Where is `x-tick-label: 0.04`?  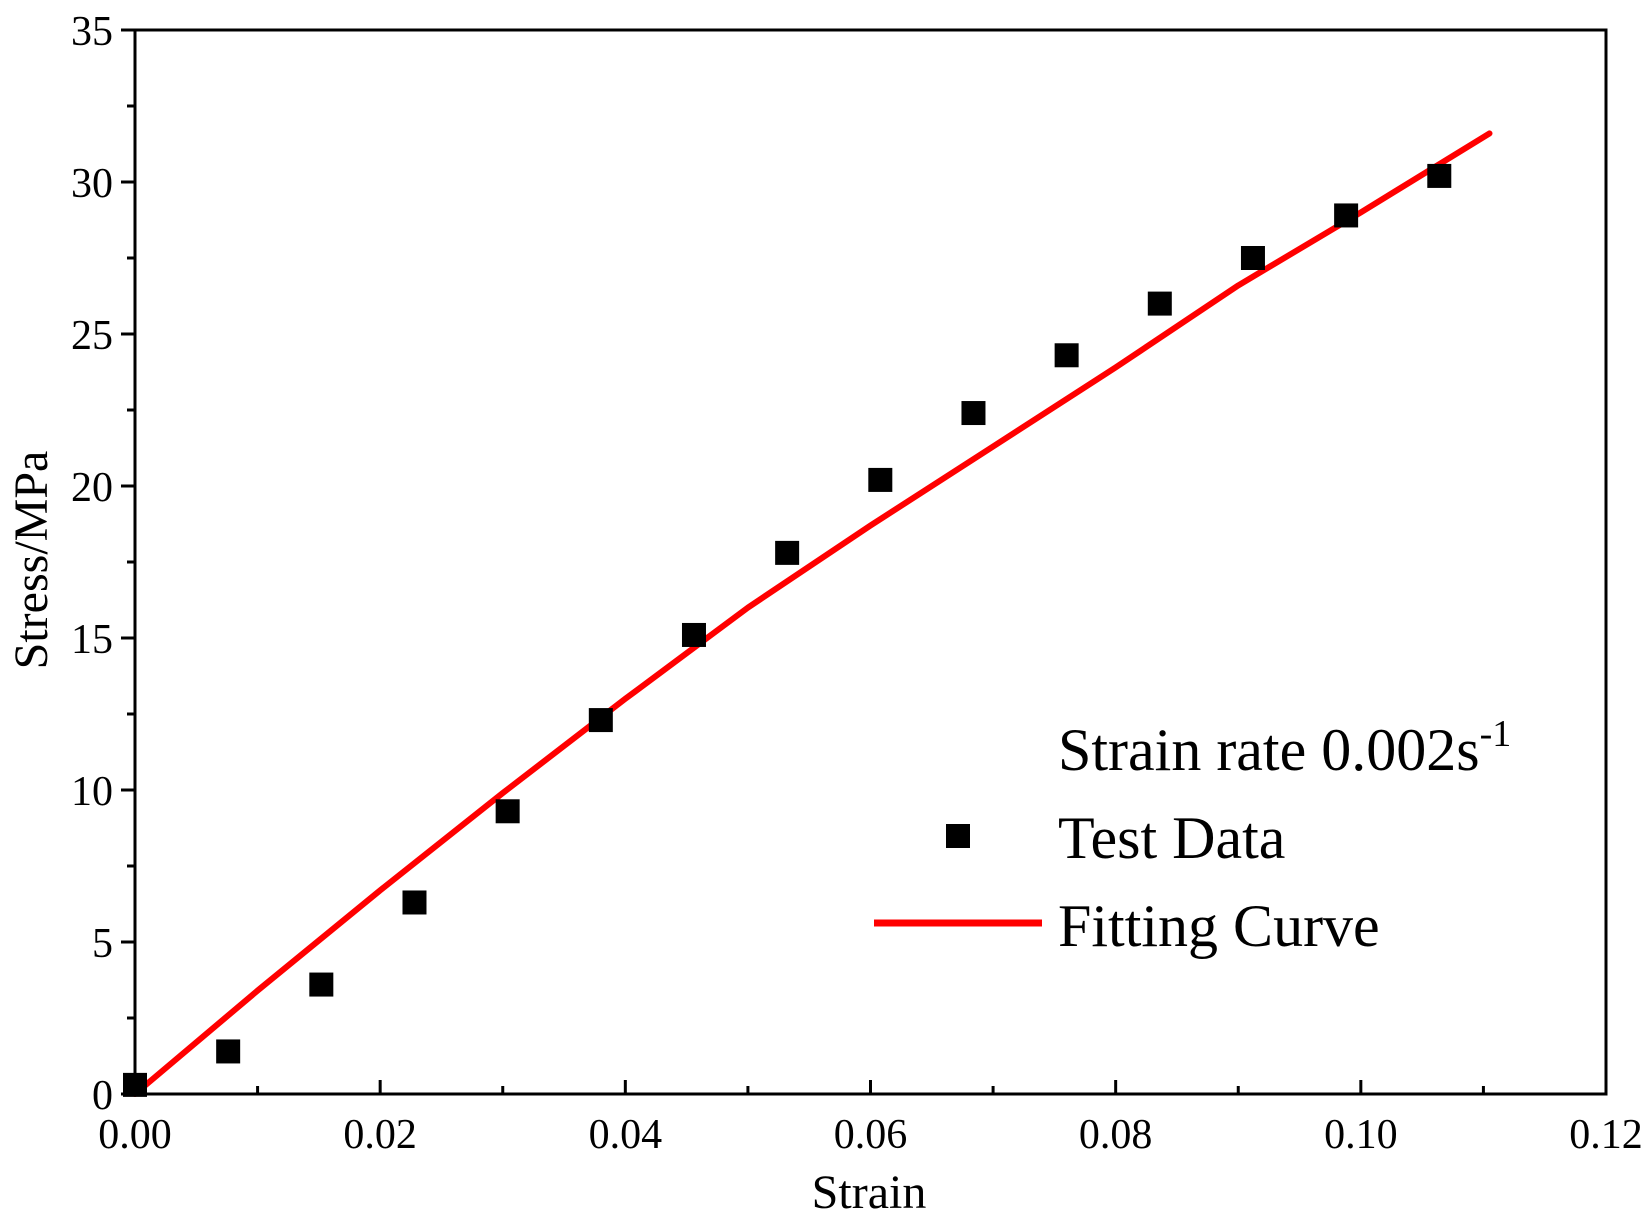
x-tick-label: 0.04 is located at coordinates (626, 1135).